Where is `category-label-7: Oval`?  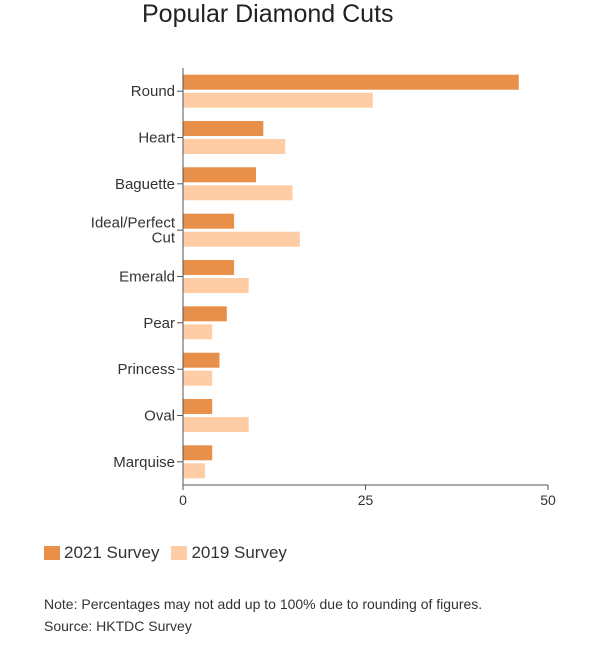 category-label-7: Oval is located at coordinates (159, 416).